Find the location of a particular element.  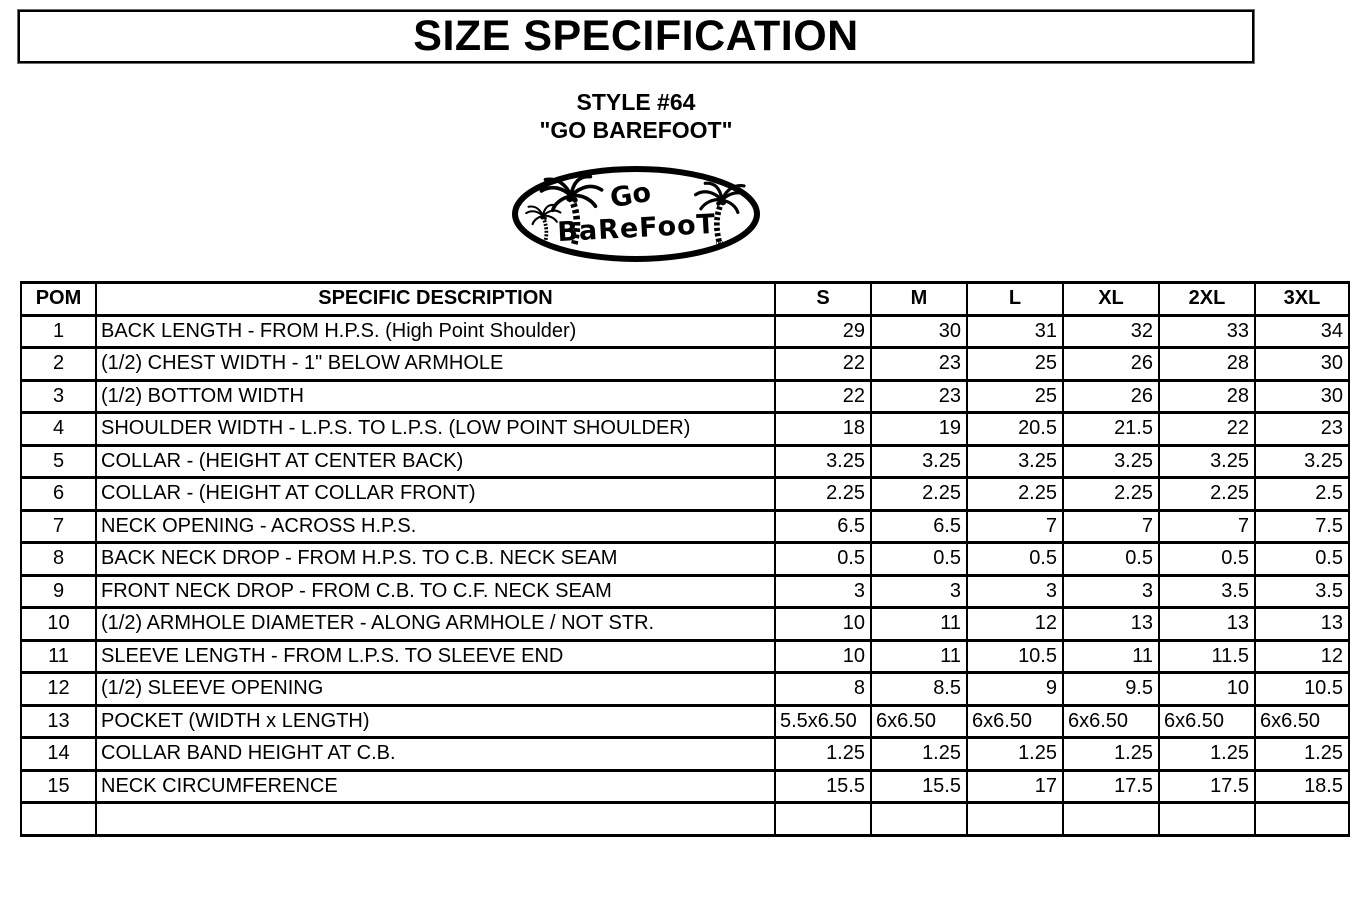

description-cell is located at coordinates (435, 819).